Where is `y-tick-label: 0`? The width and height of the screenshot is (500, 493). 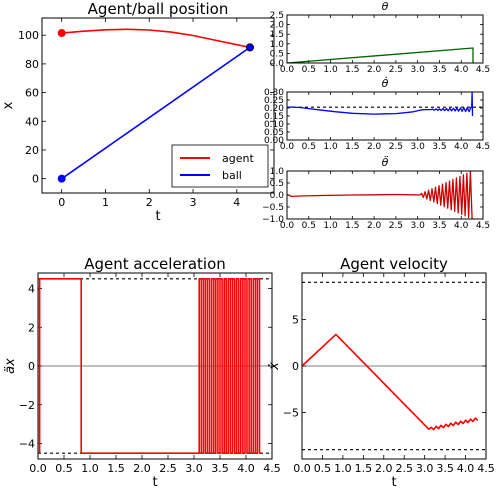 y-tick-label: 0 is located at coordinates (35, 179).